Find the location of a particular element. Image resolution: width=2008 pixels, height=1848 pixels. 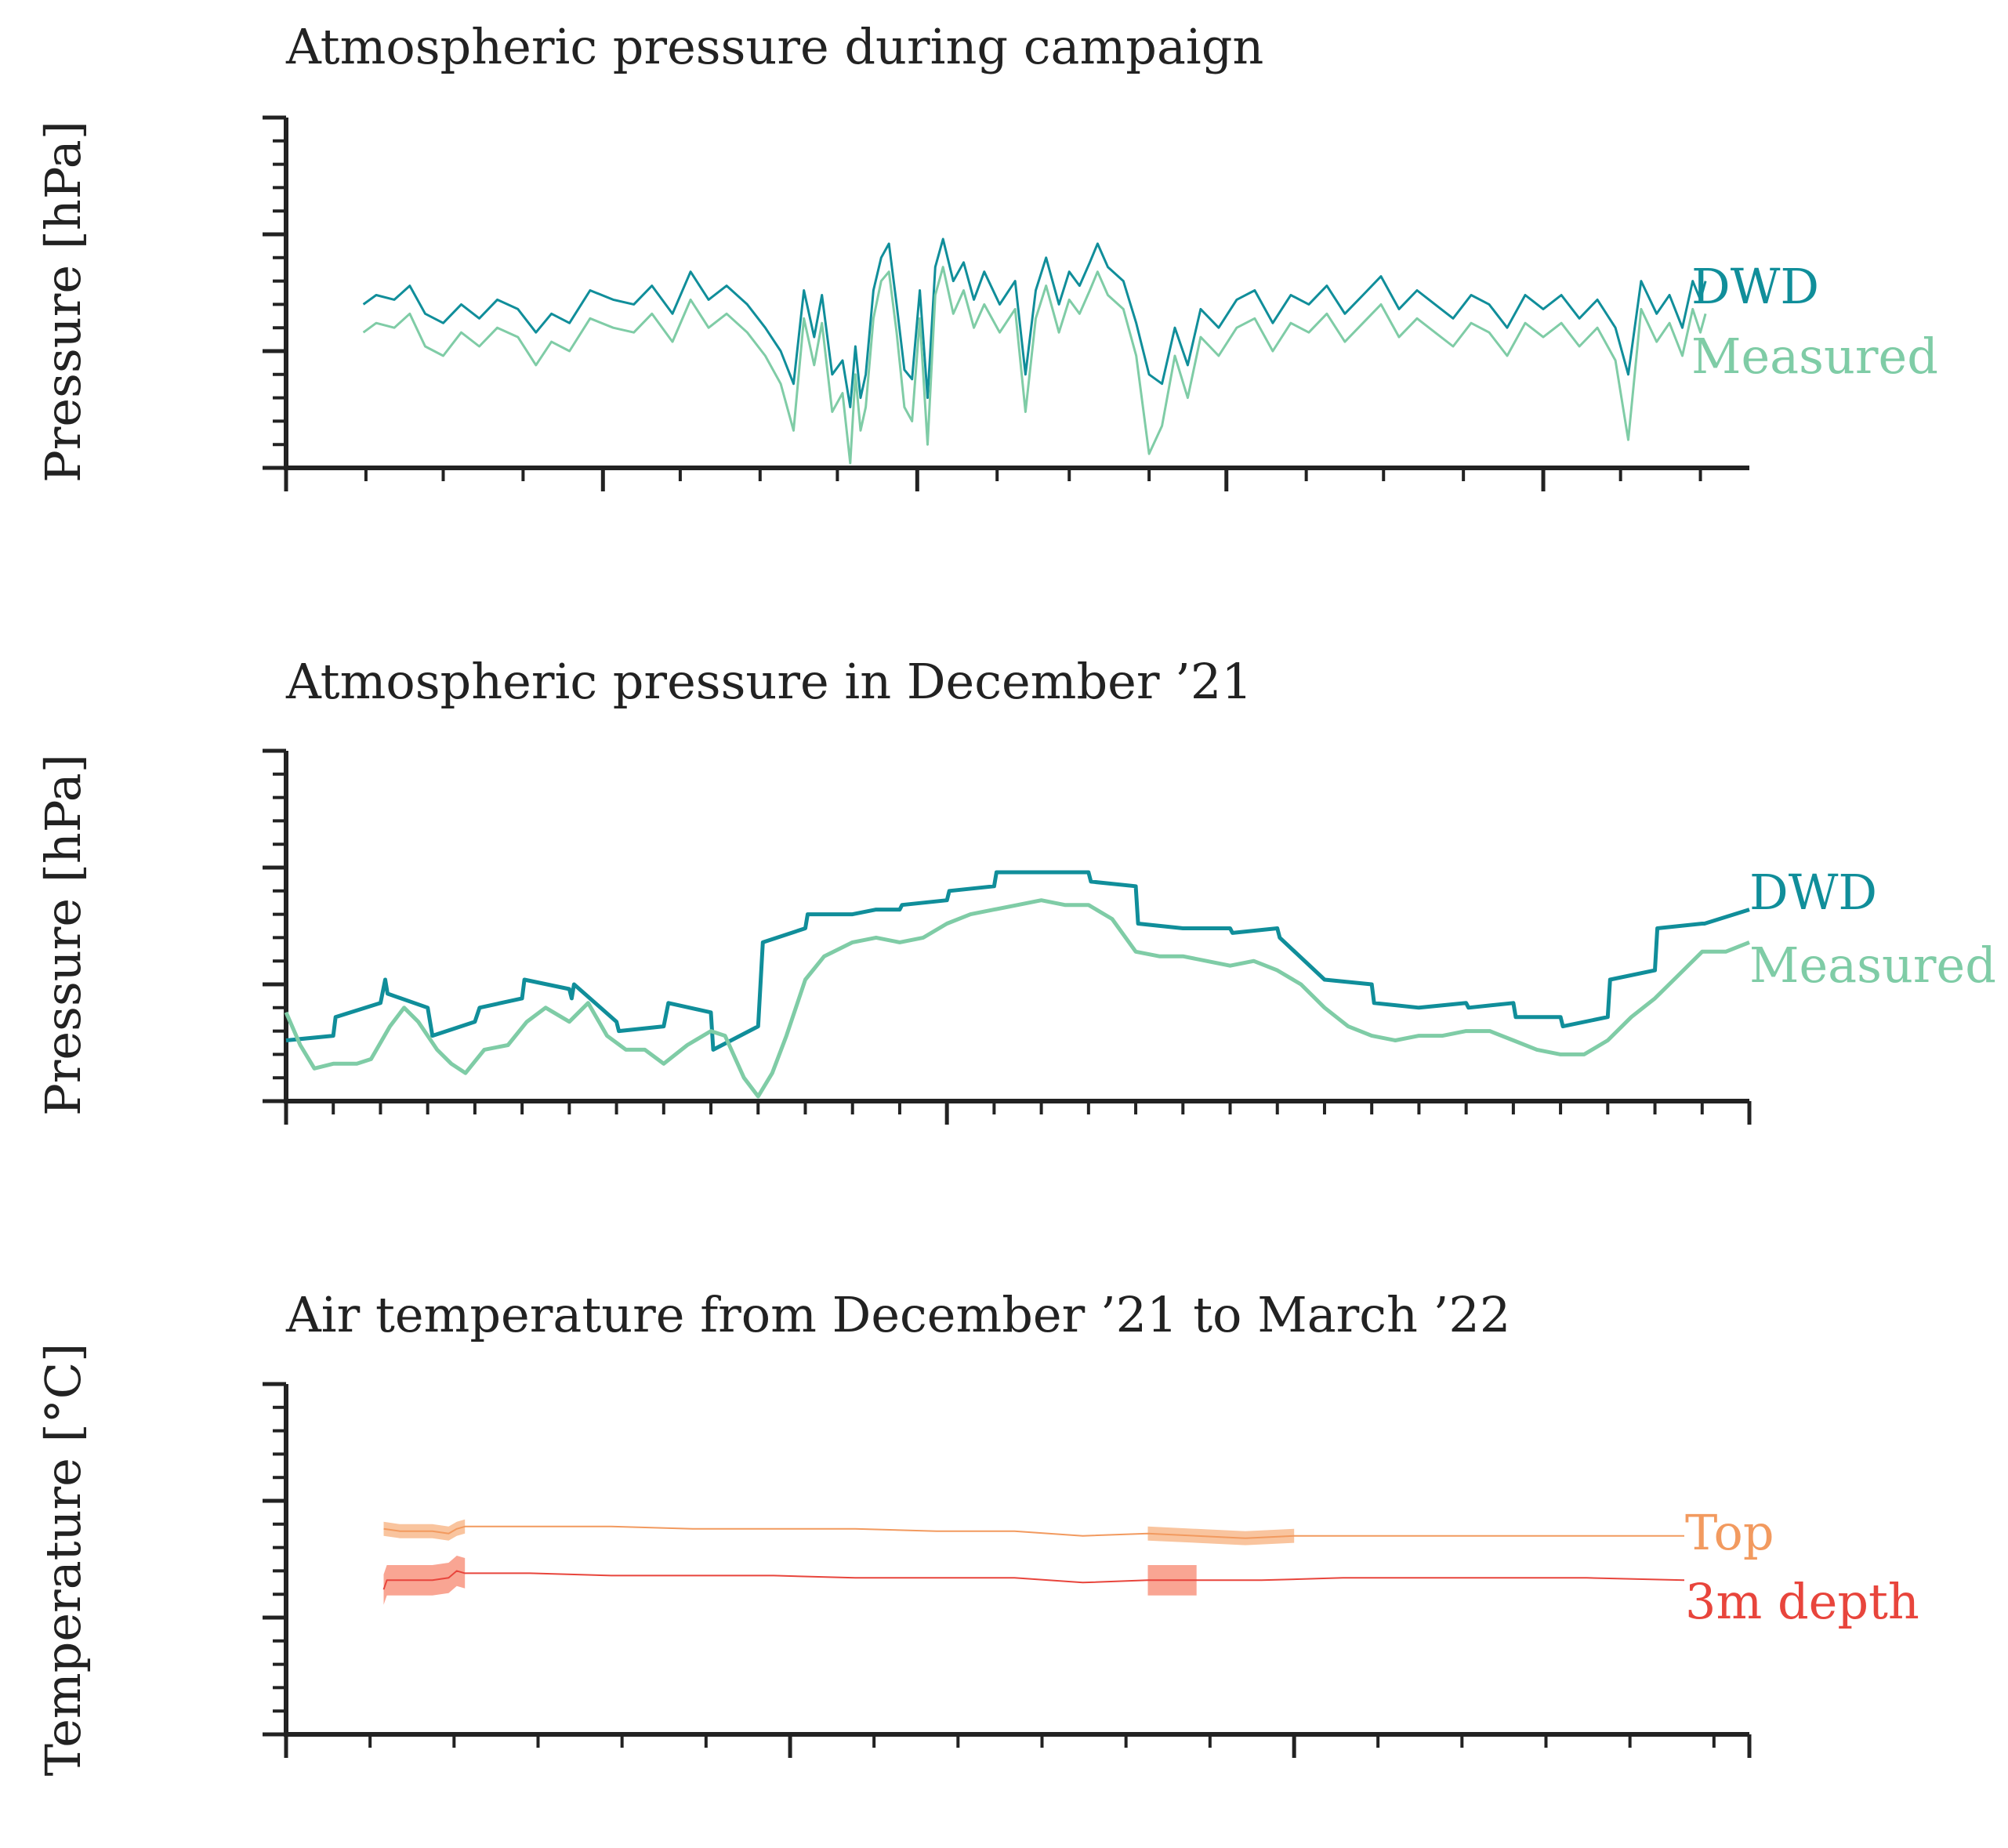

y-axis-label: Temperature [°C] is located at coordinates (63, 1560).